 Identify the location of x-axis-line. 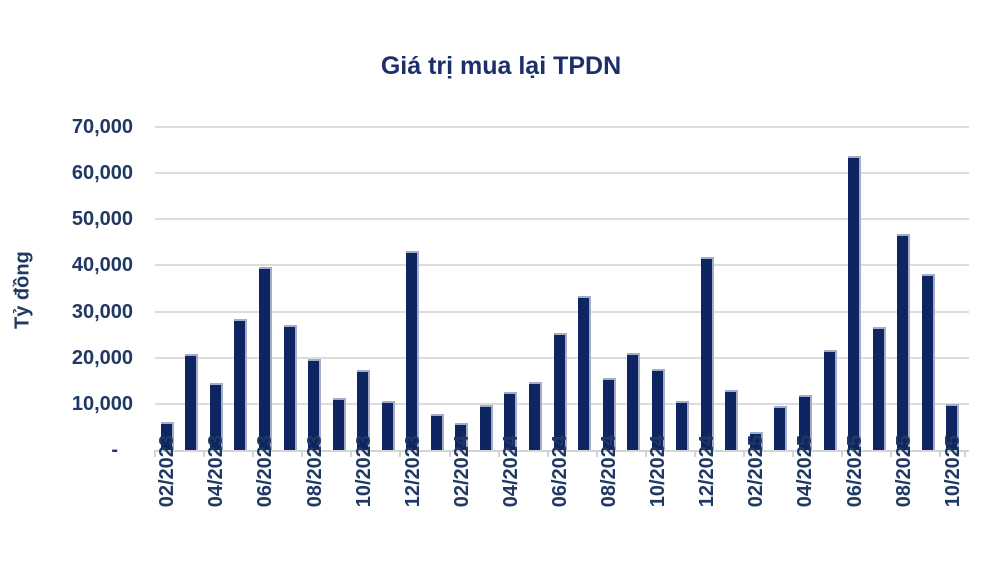
(562, 451).